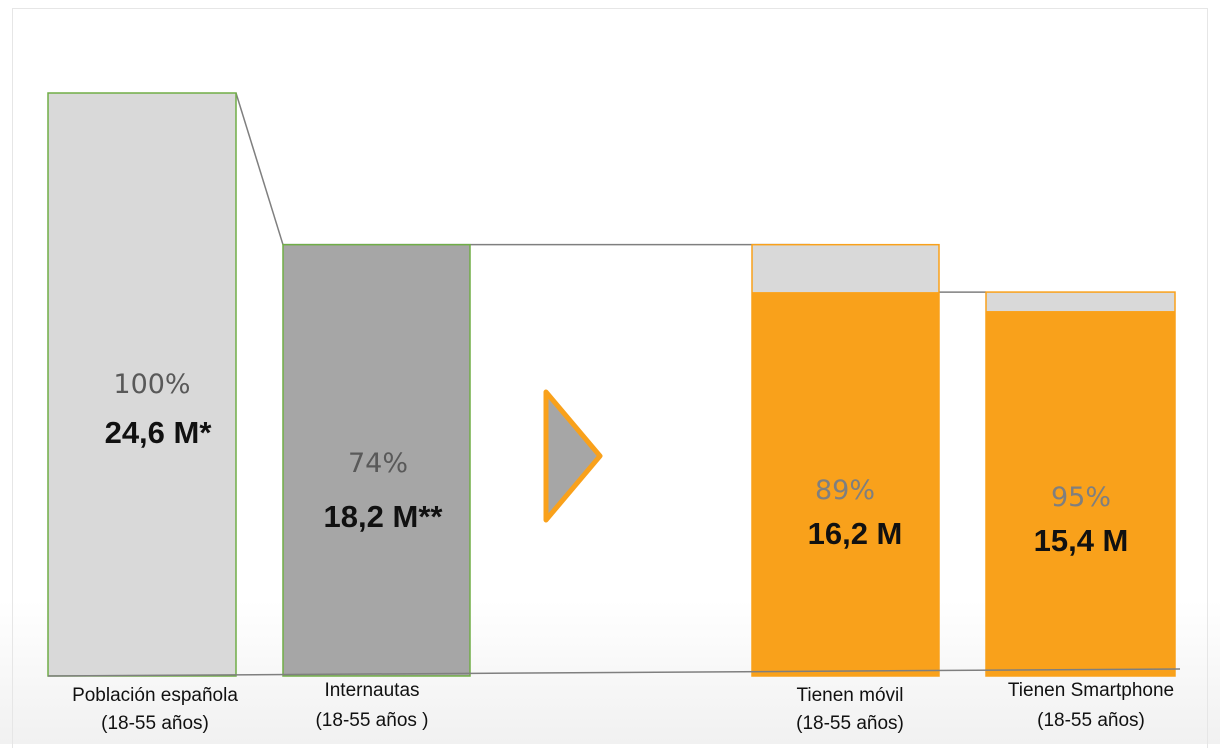  Describe the element at coordinates (384, 516) in the screenshot. I see `value-label: 18,2 M**` at that location.